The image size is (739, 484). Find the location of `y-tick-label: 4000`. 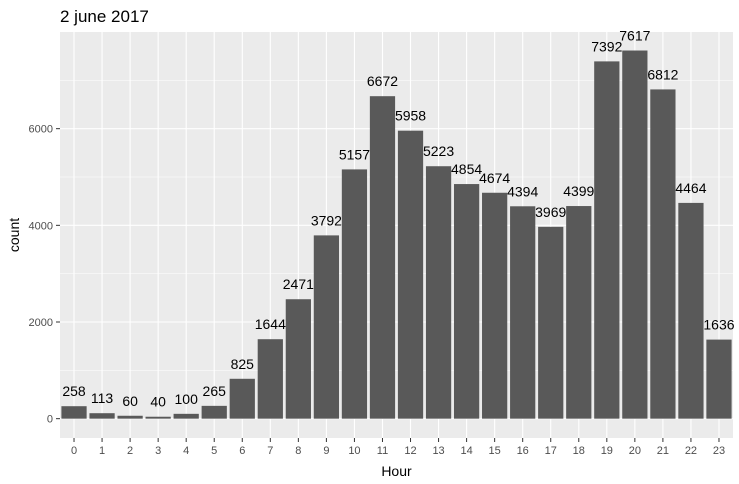

y-tick-label: 4000 is located at coordinates (41, 226).